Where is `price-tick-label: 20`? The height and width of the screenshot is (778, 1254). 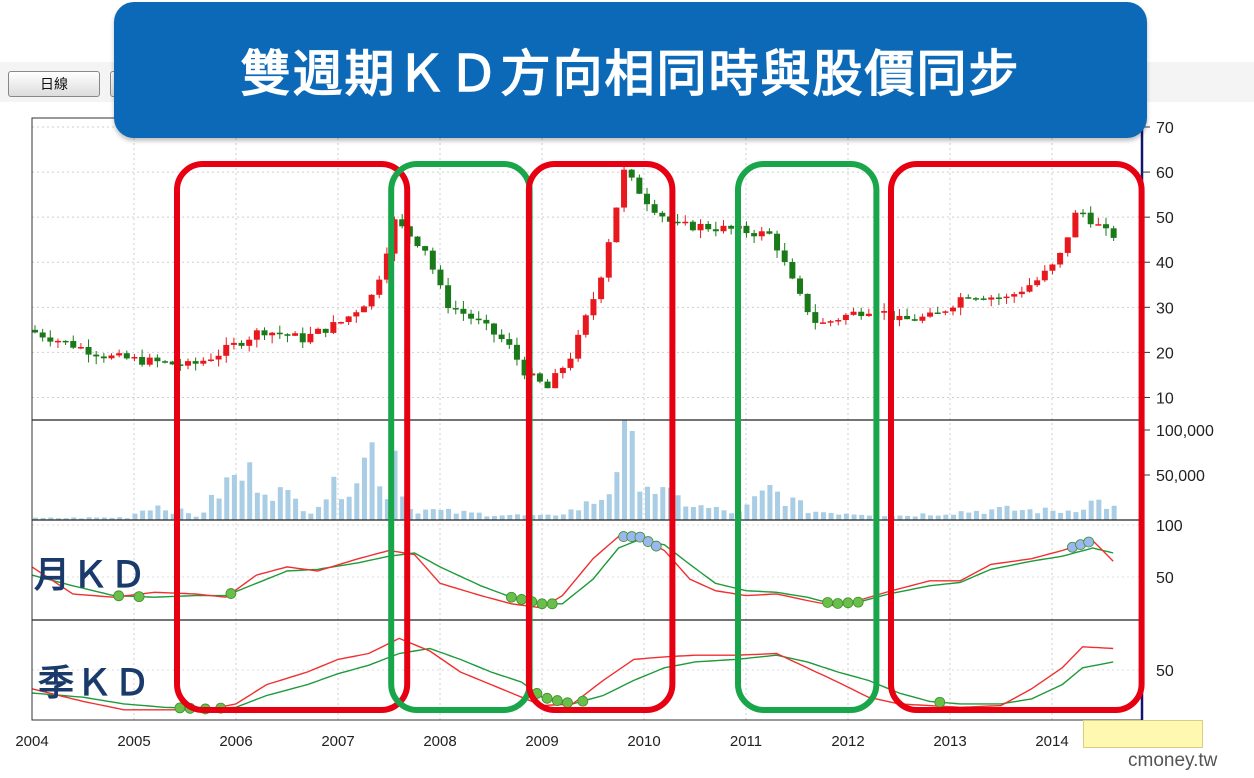
price-tick-label: 20 is located at coordinates (1165, 353).